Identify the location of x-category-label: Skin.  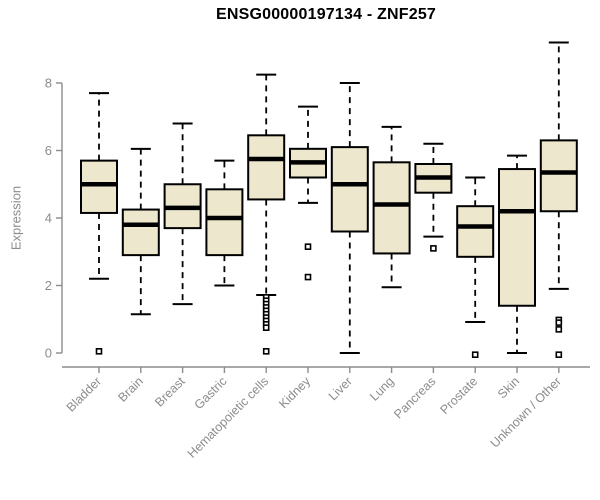
(508, 387).